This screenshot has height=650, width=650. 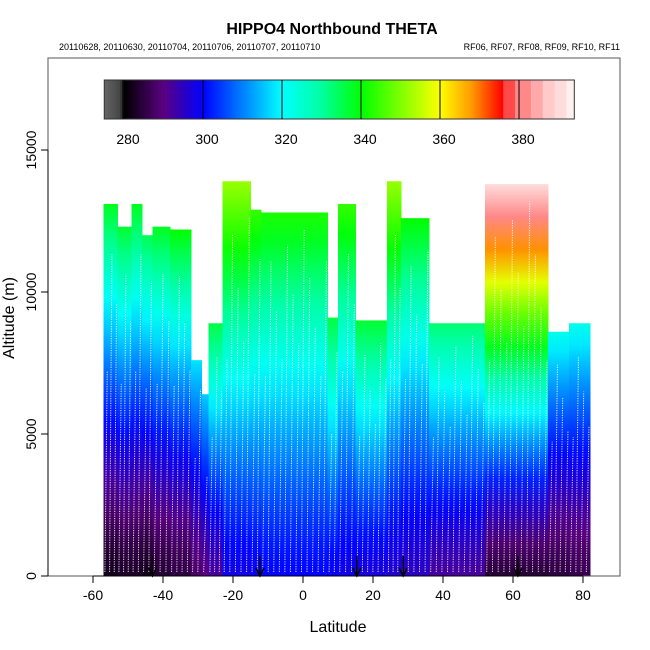 What do you see at coordinates (233, 595) in the screenshot?
I see `x-tick-label: -20` at bounding box center [233, 595].